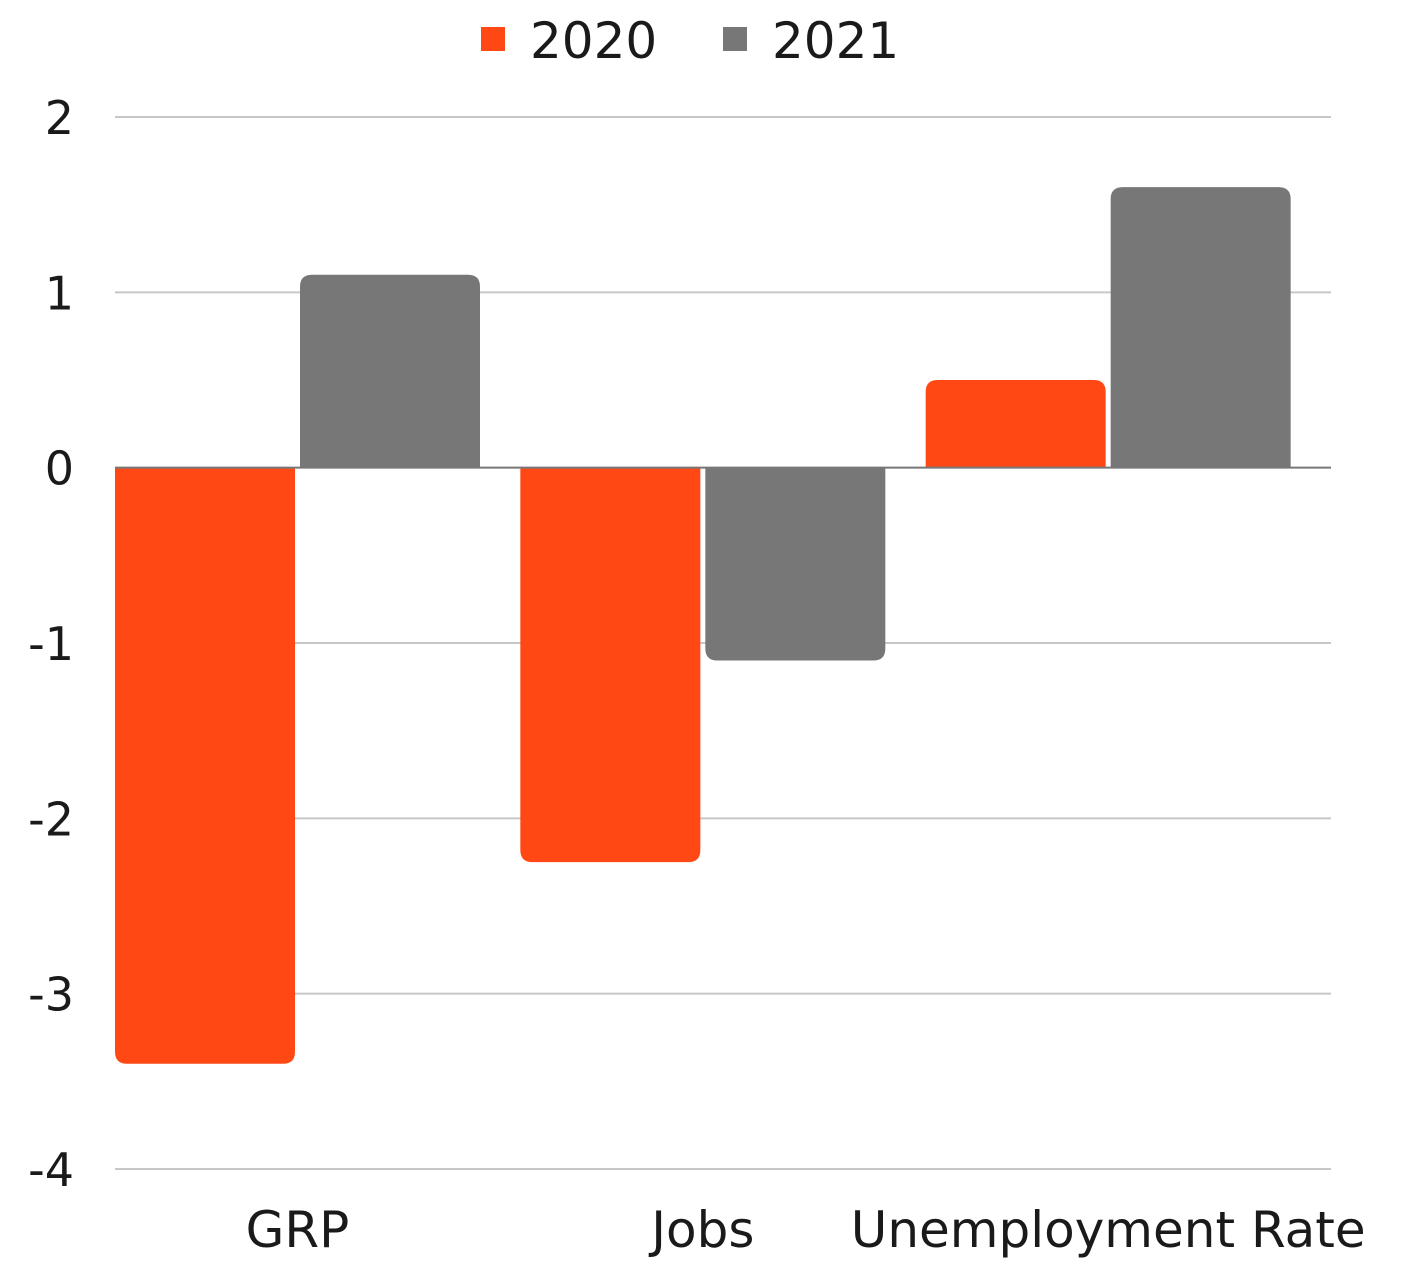 The width and height of the screenshot is (1402, 1262). What do you see at coordinates (735, 39) in the screenshot?
I see `legend-swatch-2021` at bounding box center [735, 39].